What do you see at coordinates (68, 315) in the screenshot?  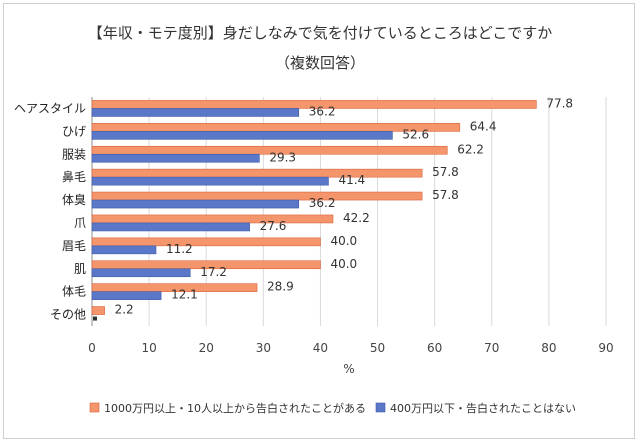 I see `category-label: その他` at bounding box center [68, 315].